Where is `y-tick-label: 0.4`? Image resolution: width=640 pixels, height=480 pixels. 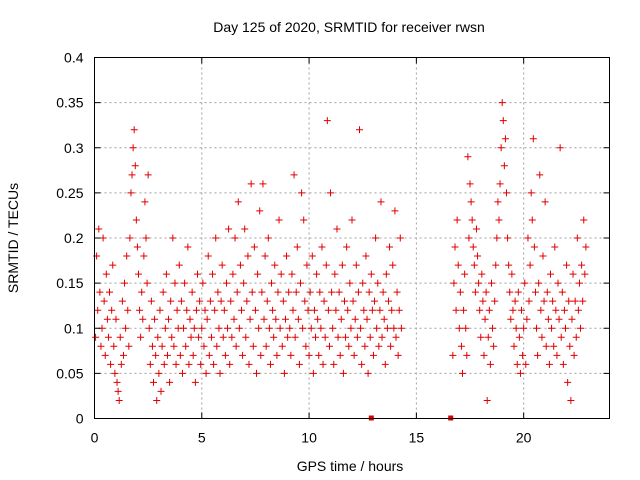 y-tick-label: 0.4 is located at coordinates (74, 58).